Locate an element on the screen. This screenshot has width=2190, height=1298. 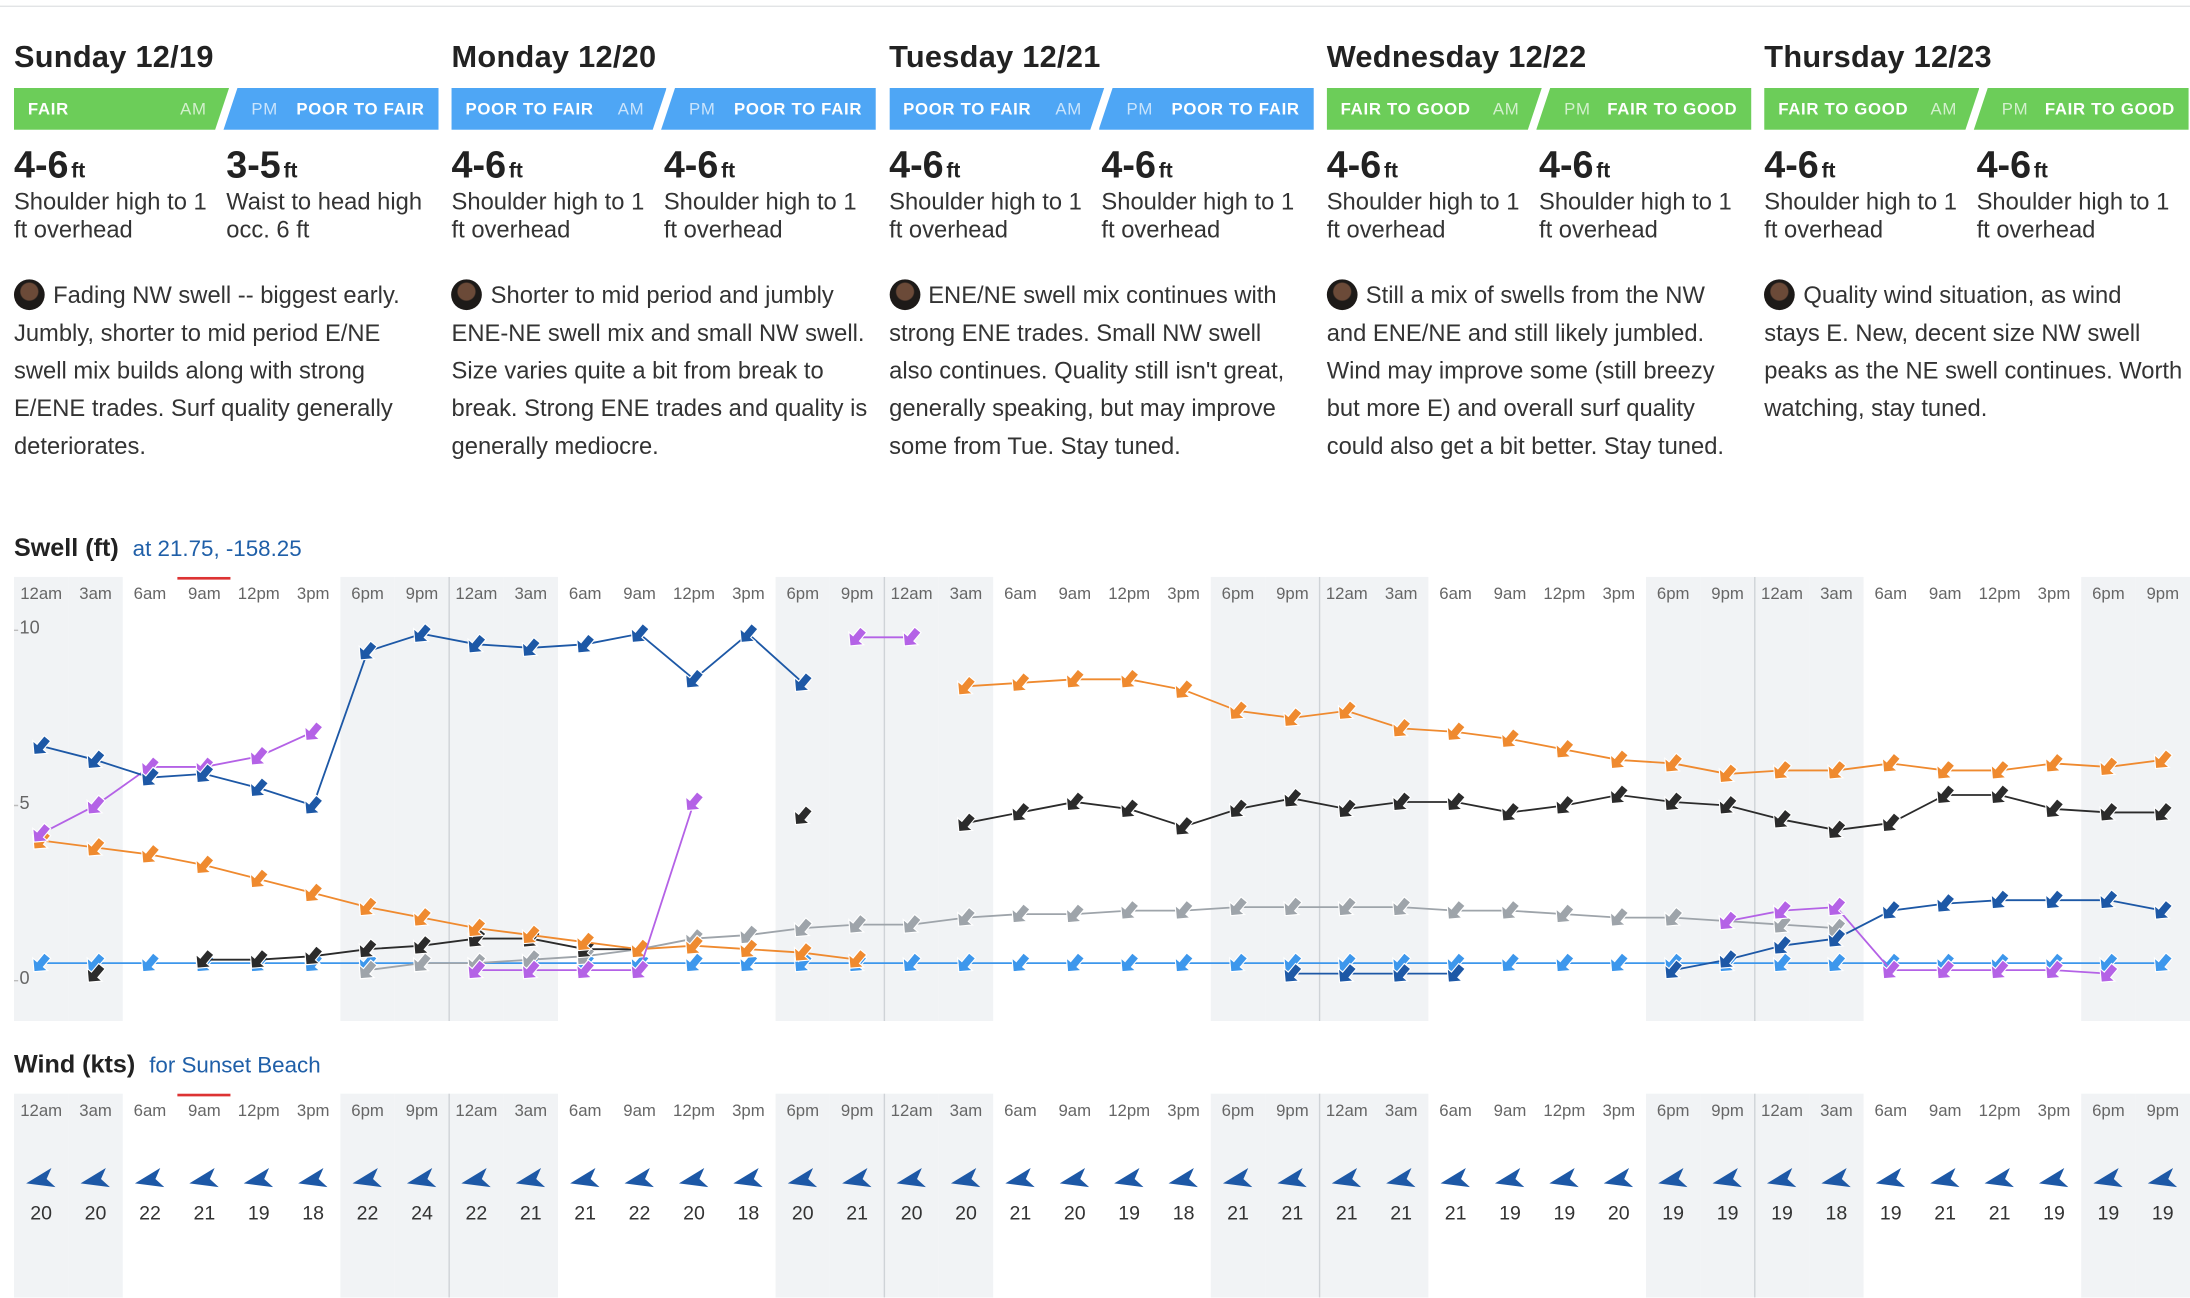
forecaster-avatar is located at coordinates (1779, 295).